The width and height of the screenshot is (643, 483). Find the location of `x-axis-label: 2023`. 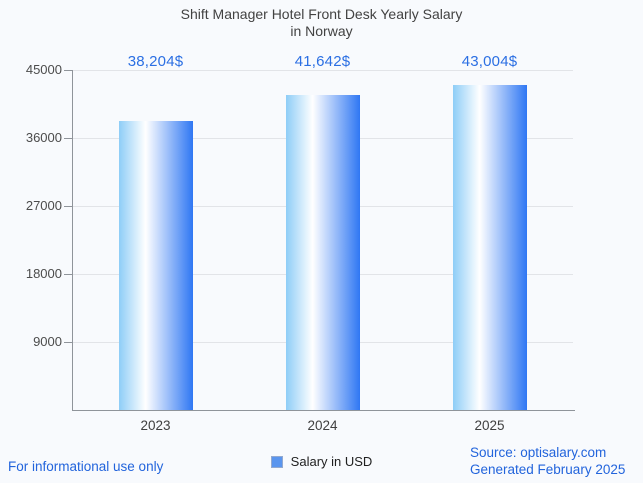

x-axis-label: 2023 is located at coordinates (155, 425).